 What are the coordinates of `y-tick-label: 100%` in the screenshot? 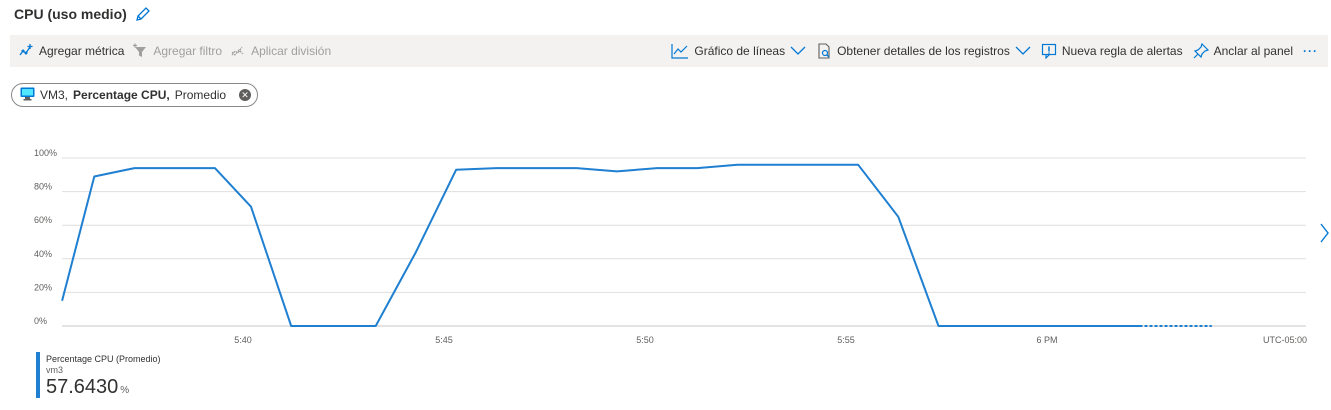 It's located at (45, 153).